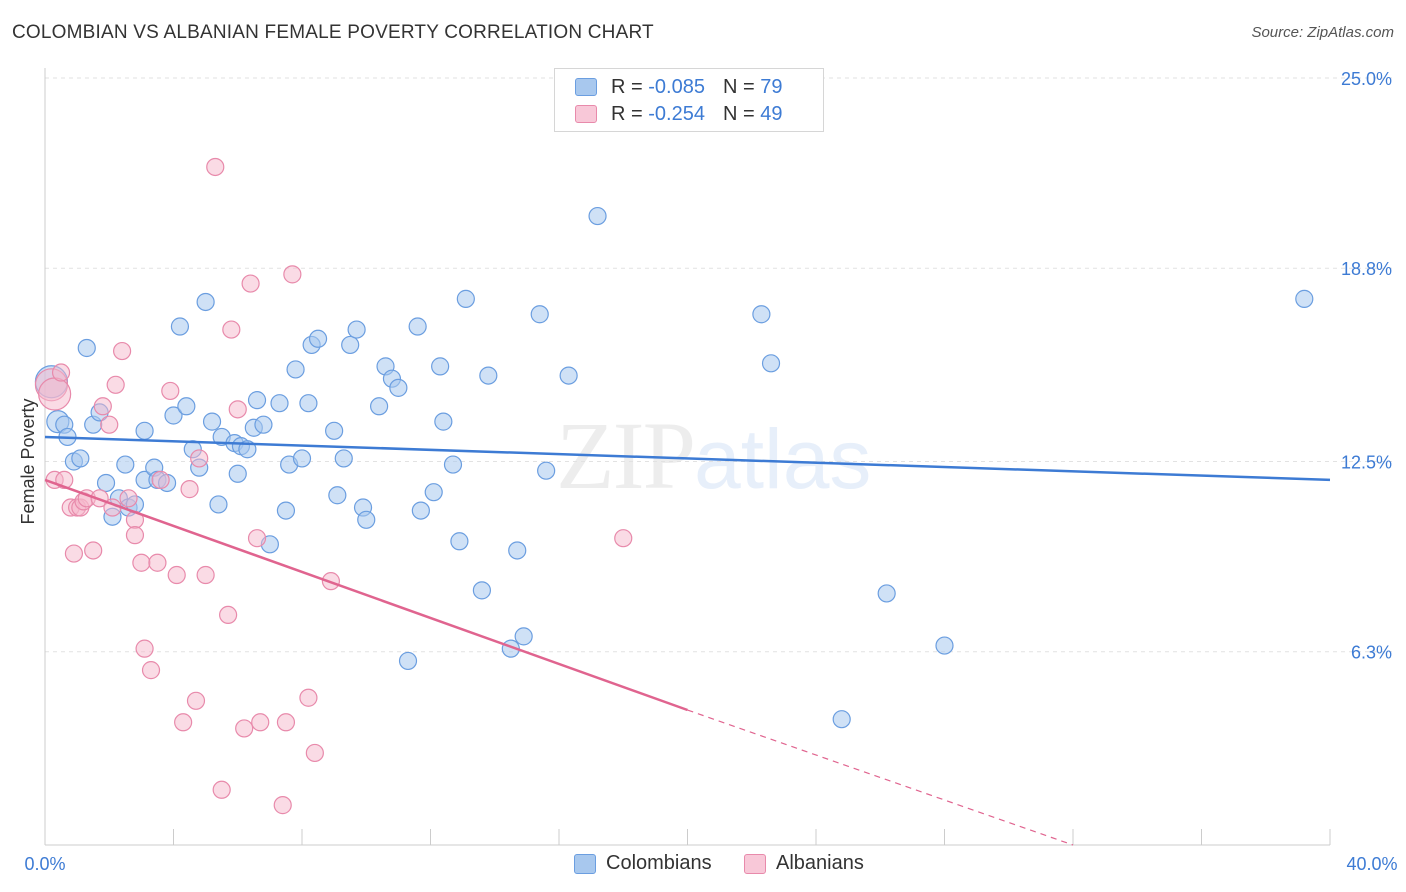 The image size is (1406, 892). What do you see at coordinates (1371, 864) in the screenshot?
I see `x-tick-label: 40.0%` at bounding box center [1371, 864].